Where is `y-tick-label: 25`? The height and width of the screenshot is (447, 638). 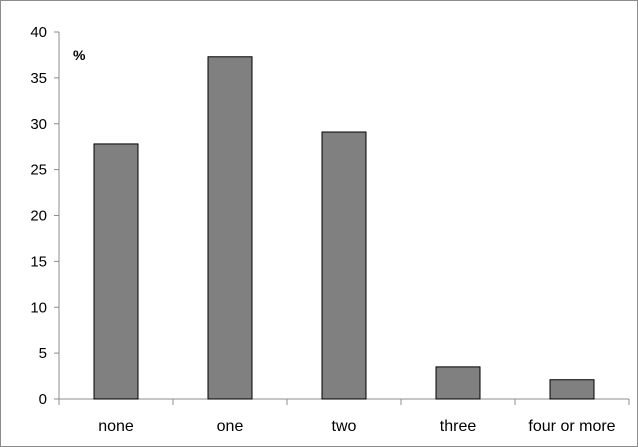 y-tick-label: 25 is located at coordinates (38, 170).